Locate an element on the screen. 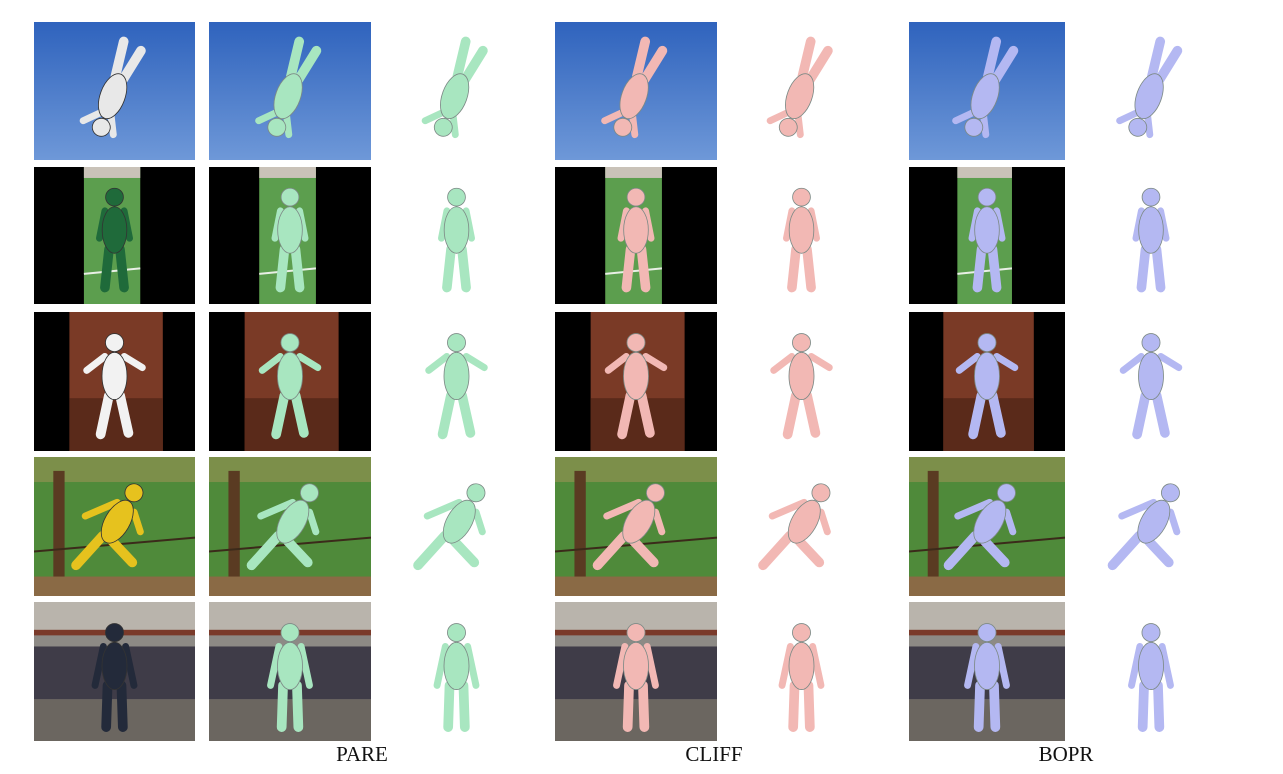  figure-cell-row4-side-bopr is located at coordinates (1151, 526).